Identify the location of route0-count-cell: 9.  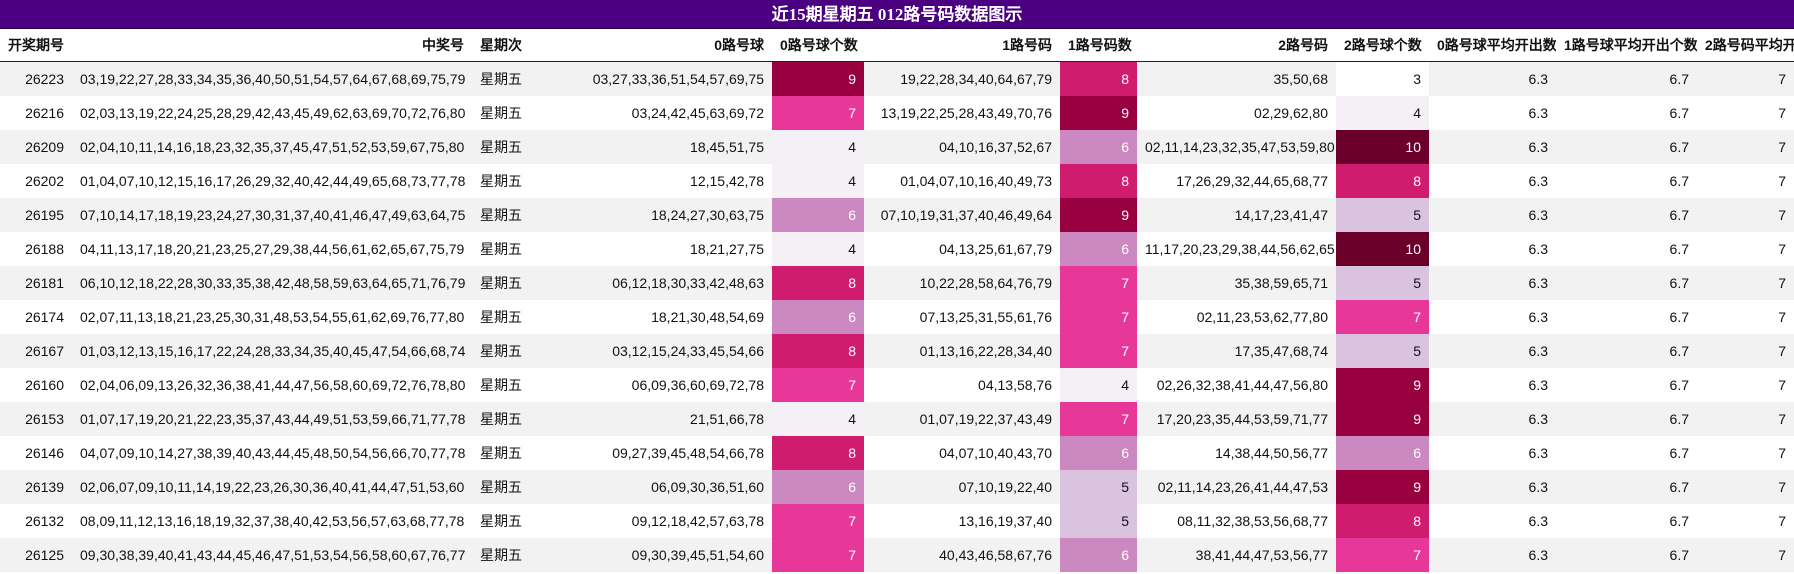
(818, 78).